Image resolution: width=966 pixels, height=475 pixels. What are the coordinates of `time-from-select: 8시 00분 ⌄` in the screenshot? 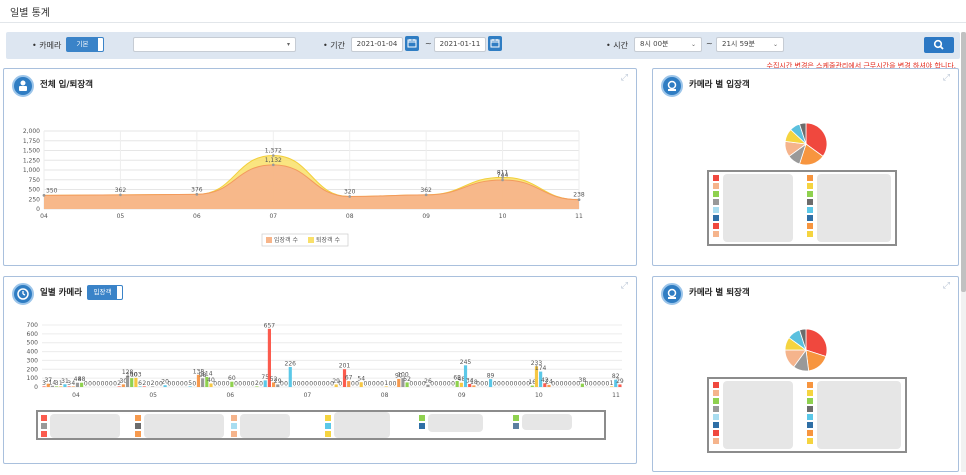 It's located at (668, 44).